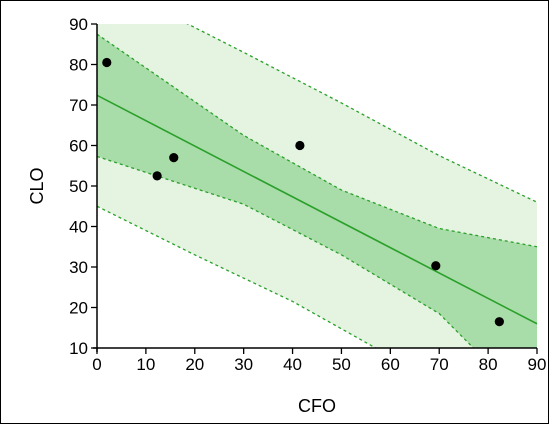 This screenshot has width=552, height=427. I want to click on y-tick-label: 70, so click(78, 105).